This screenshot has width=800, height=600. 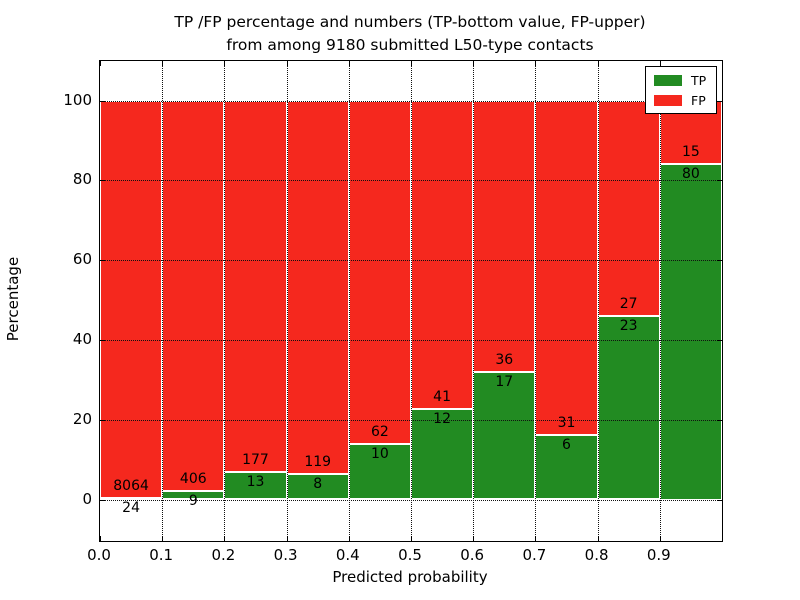 What do you see at coordinates (698, 100) in the screenshot?
I see `legend-label-fp: FP` at bounding box center [698, 100].